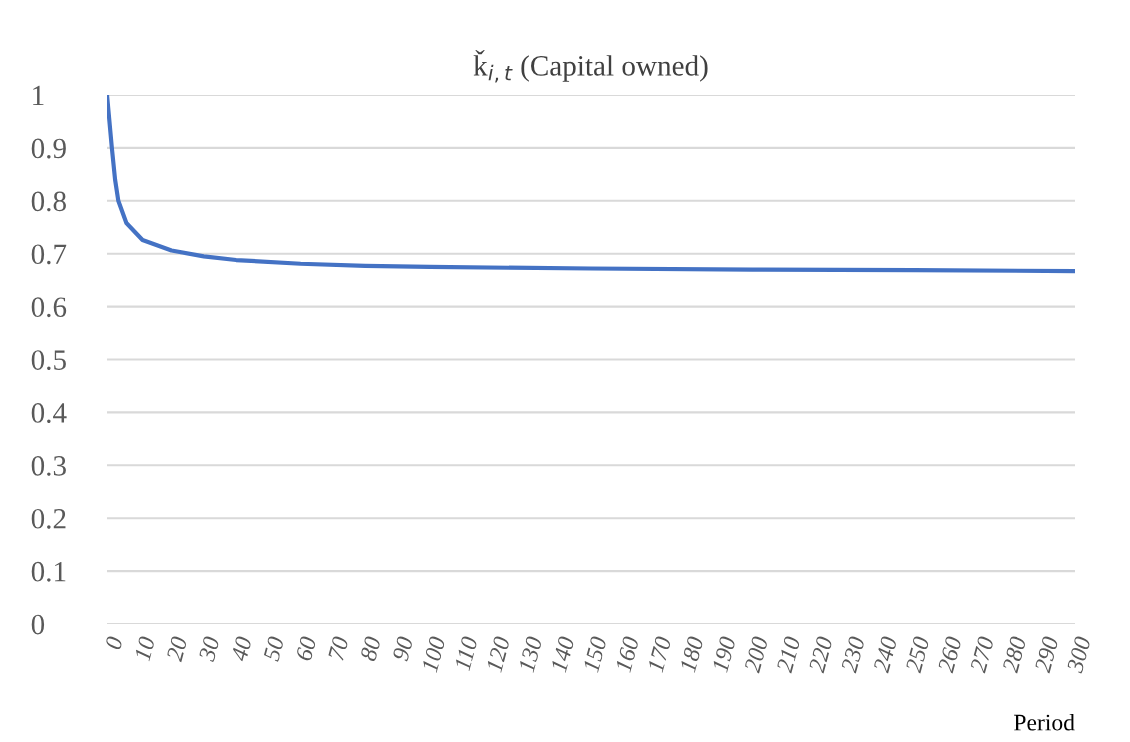  Describe the element at coordinates (885, 654) in the screenshot. I see `x-tick-label: 240` at that location.